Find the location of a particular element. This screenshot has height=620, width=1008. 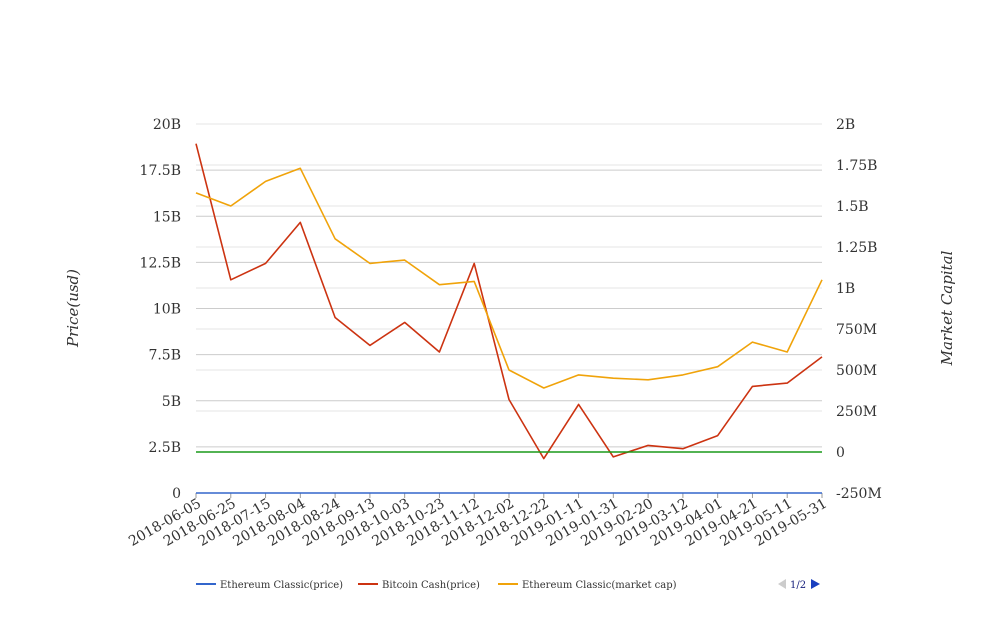

y-right-tick-label: 1.5B is located at coordinates (852, 207).